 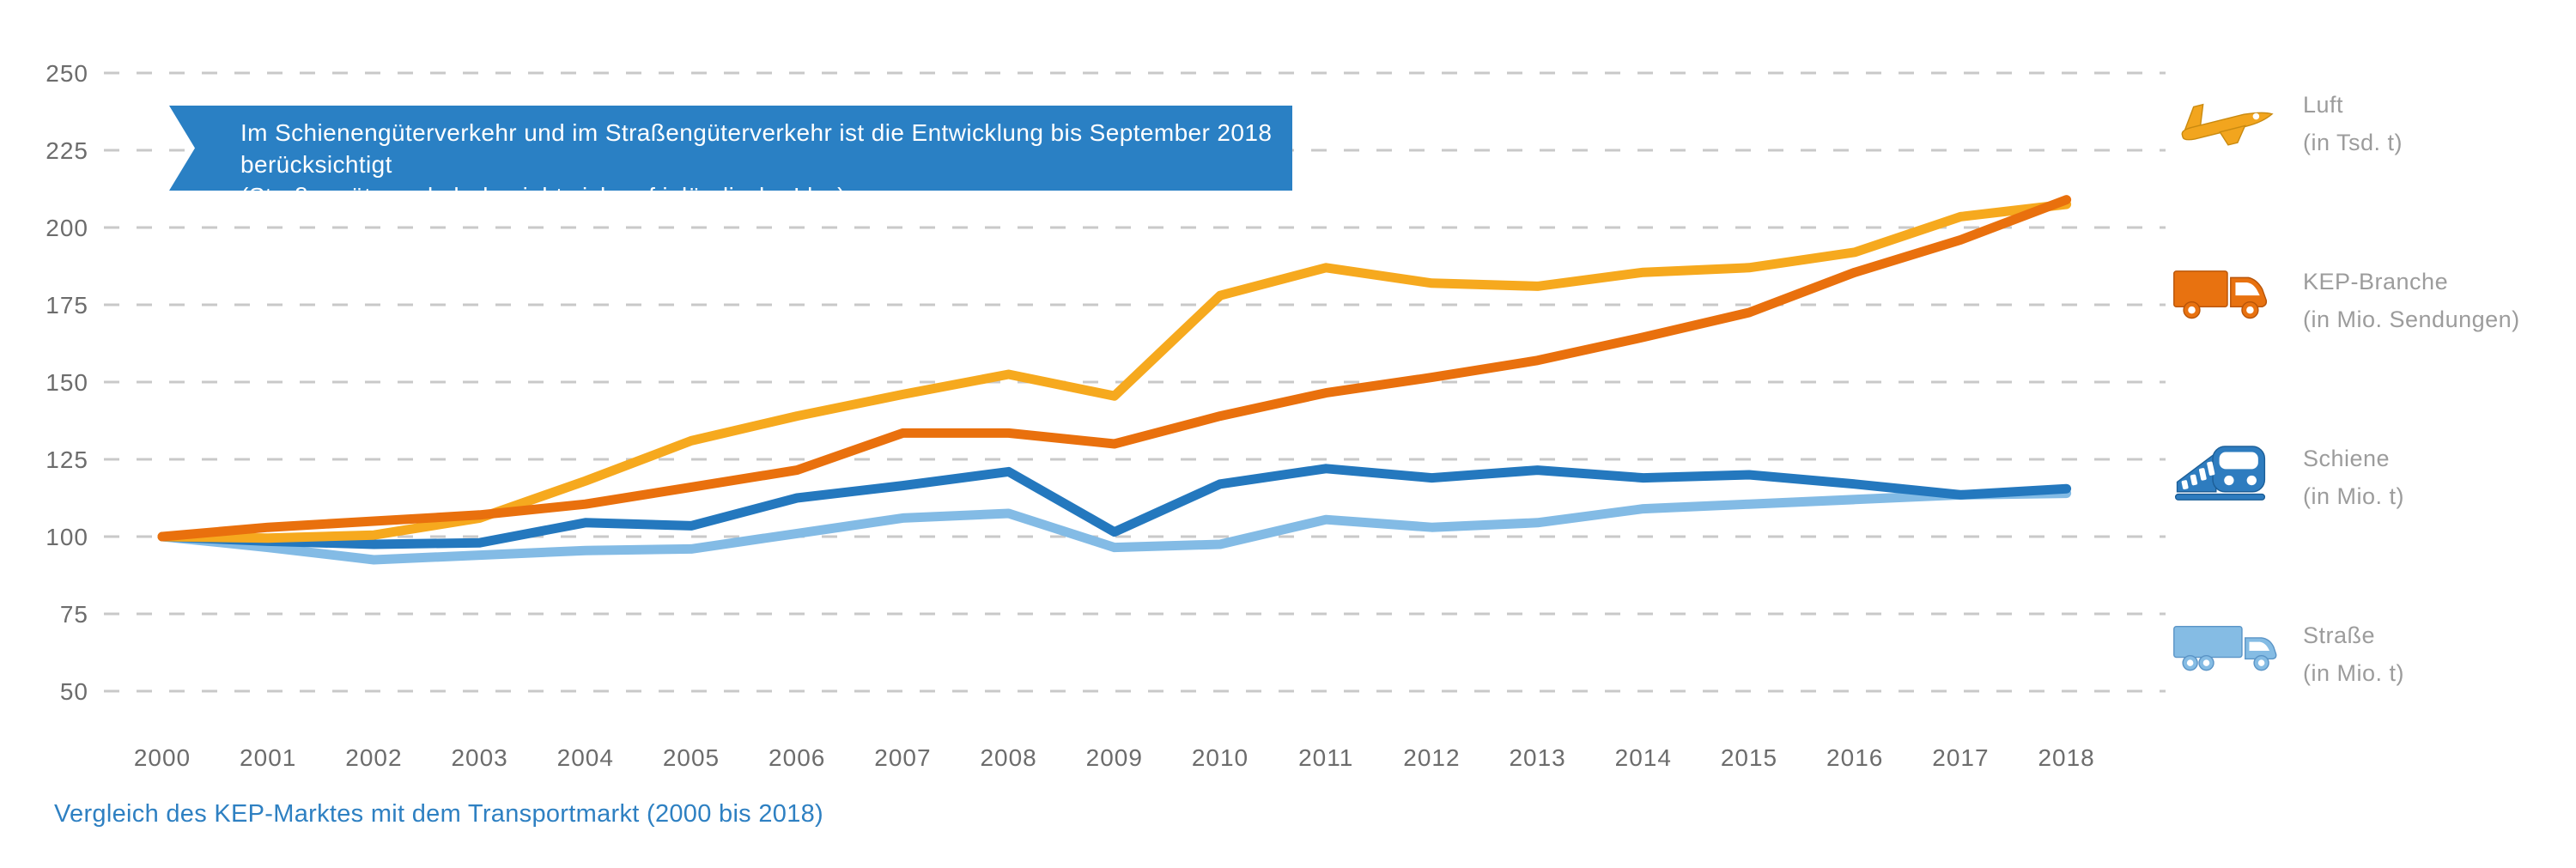 What do you see at coordinates (1960, 757) in the screenshot?
I see `x-tick-label-2017: 2017` at bounding box center [1960, 757].